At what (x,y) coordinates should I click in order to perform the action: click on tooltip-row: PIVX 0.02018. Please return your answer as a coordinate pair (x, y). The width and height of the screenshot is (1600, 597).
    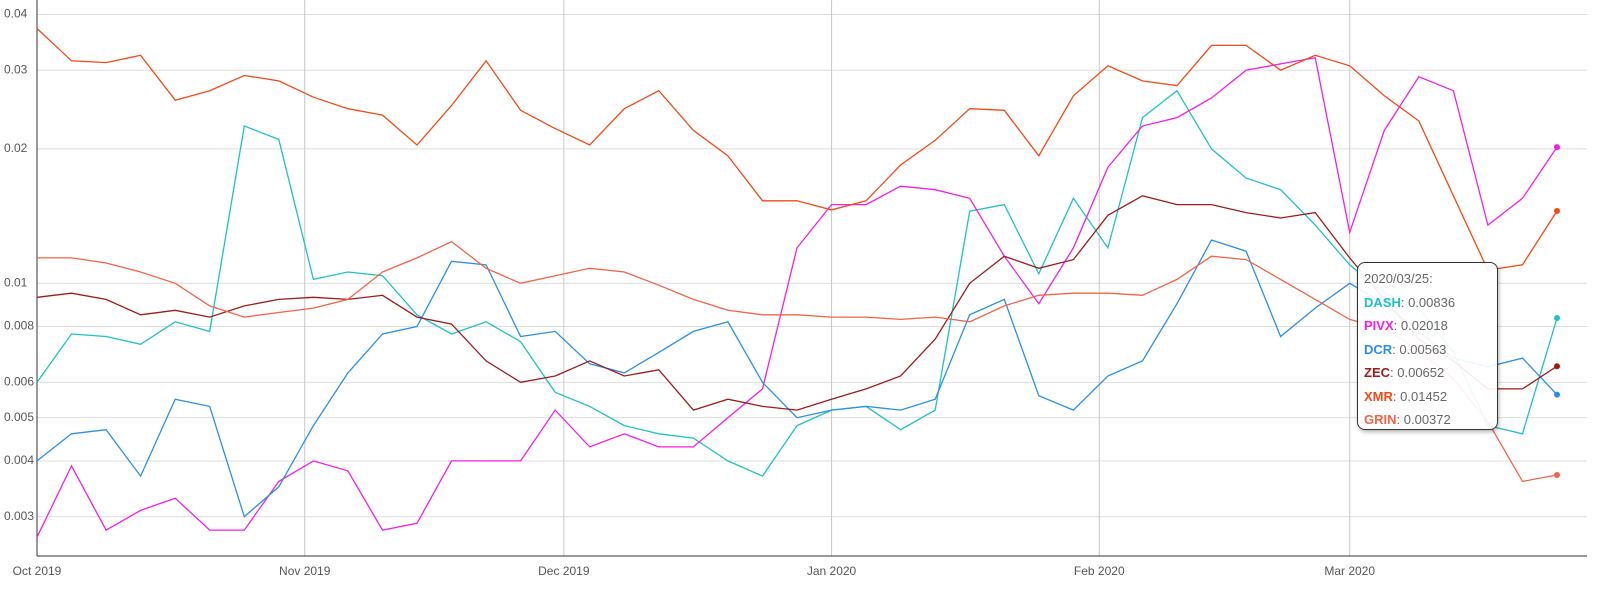
    Looking at the image, I should click on (1427, 326).